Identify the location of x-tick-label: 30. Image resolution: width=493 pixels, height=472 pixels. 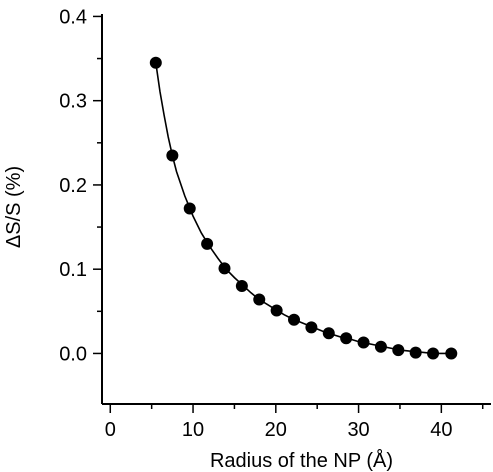
(358, 430).